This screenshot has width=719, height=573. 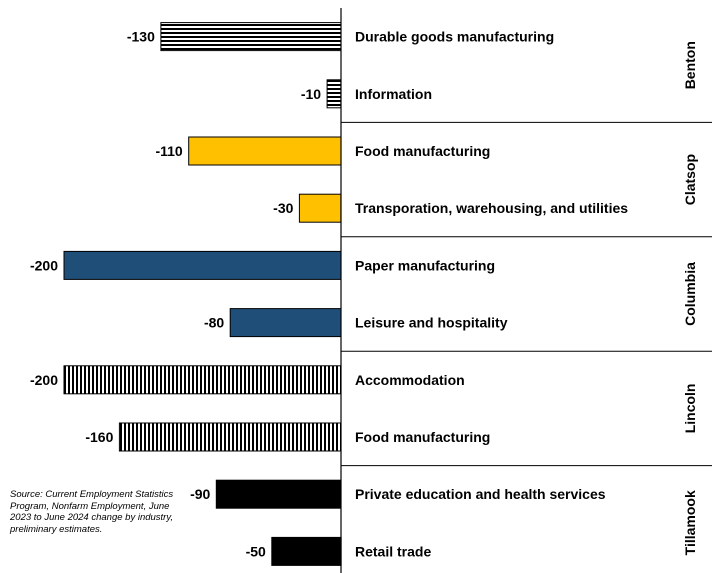 What do you see at coordinates (431, 323) in the screenshot?
I see `category-label: Leisure and hospitality` at bounding box center [431, 323].